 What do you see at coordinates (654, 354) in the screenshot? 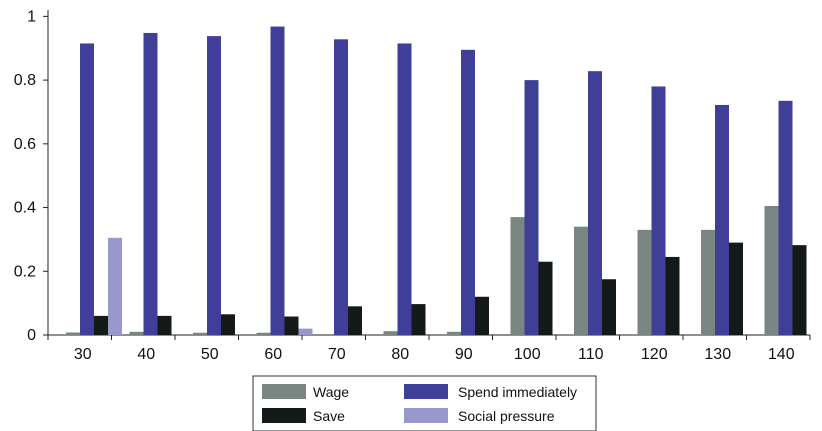
I see `x-tick-label: 120` at bounding box center [654, 354].